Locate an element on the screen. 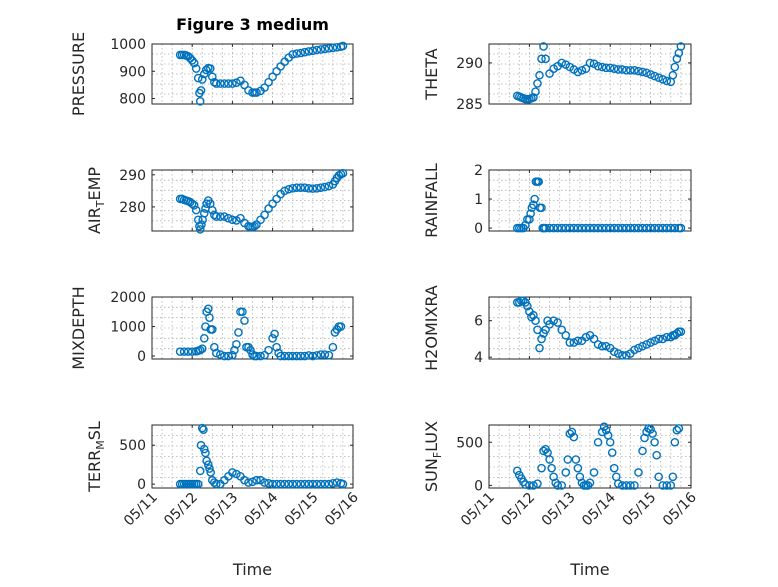 This screenshot has height=587, width=778. x-tick-label: 05/12 is located at coordinates (518, 510).